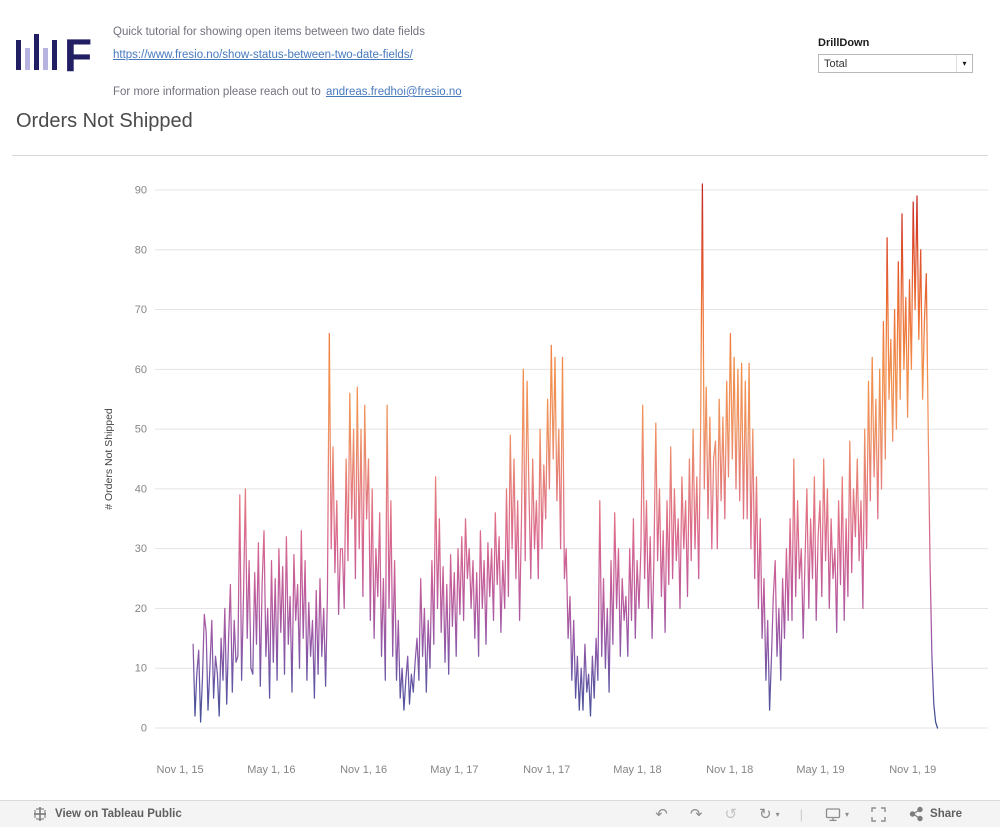  I want to click on share-icon, so click(916, 814).